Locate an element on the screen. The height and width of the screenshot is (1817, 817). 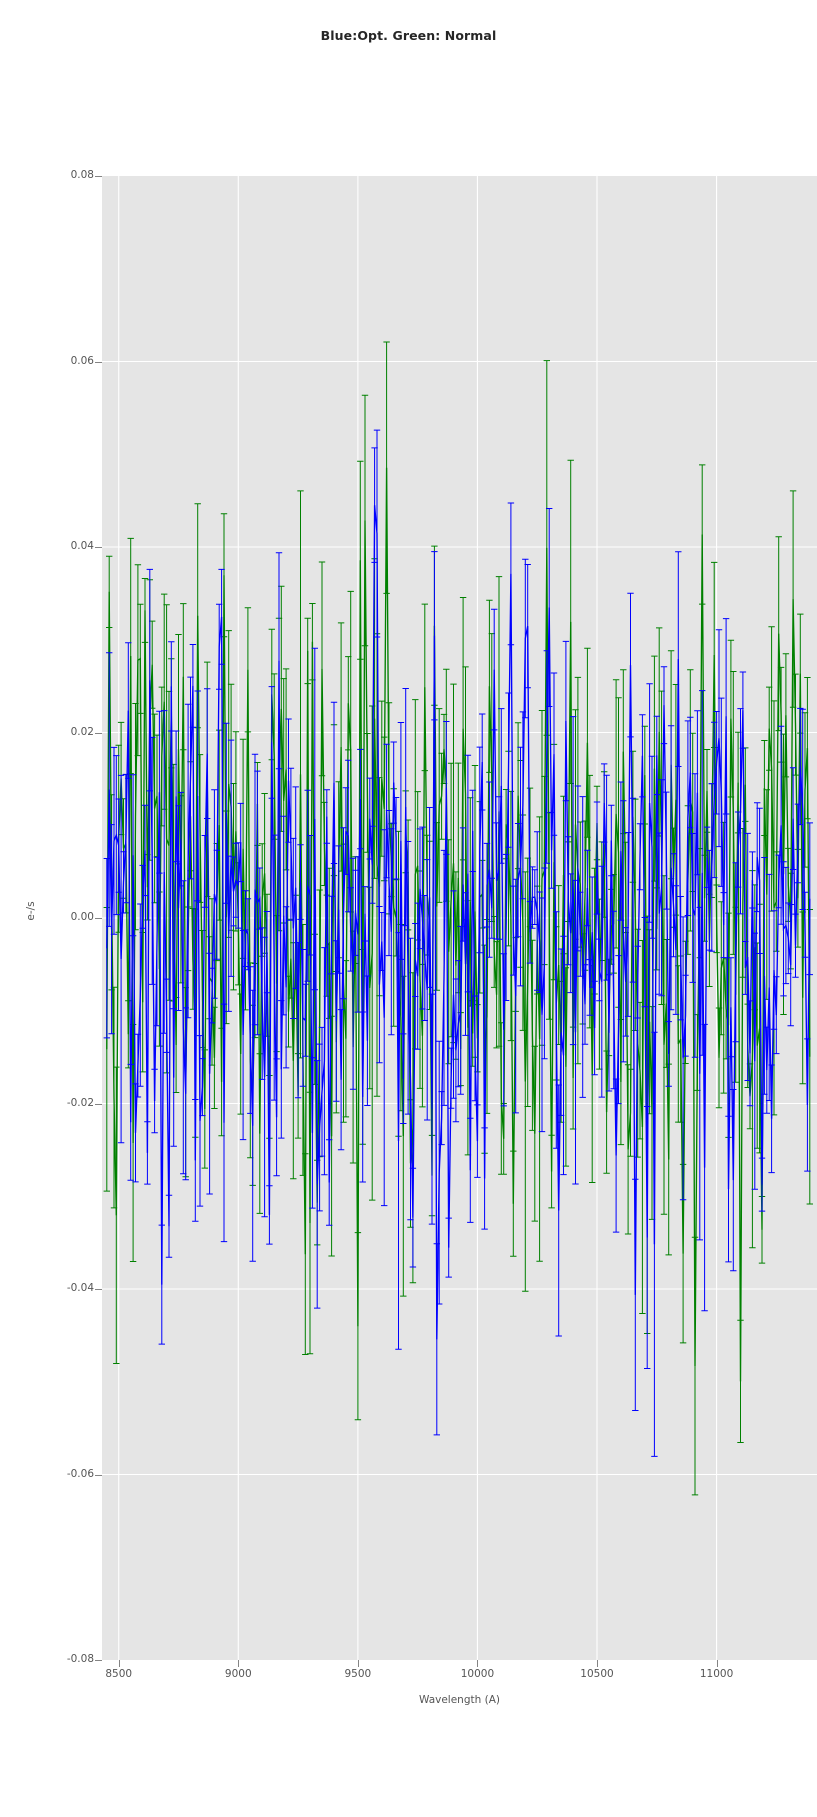
y-tick-label: -0.02 is located at coordinates (80, 1102).